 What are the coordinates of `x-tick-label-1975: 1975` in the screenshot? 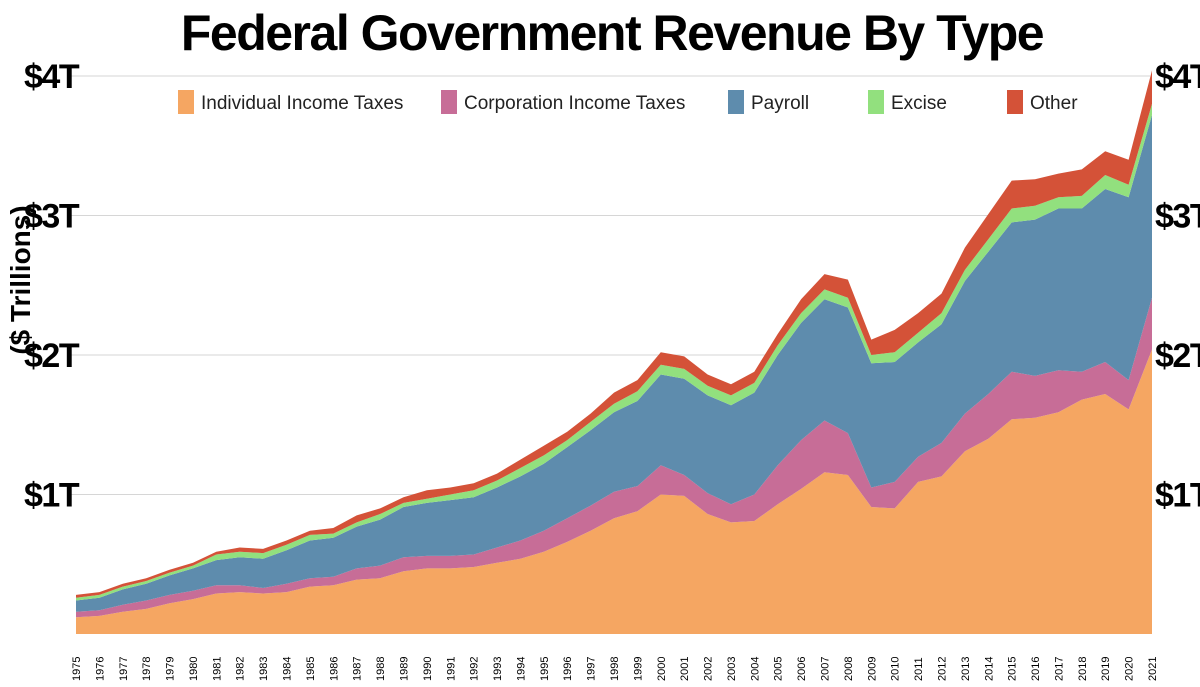 It's located at (77, 669).